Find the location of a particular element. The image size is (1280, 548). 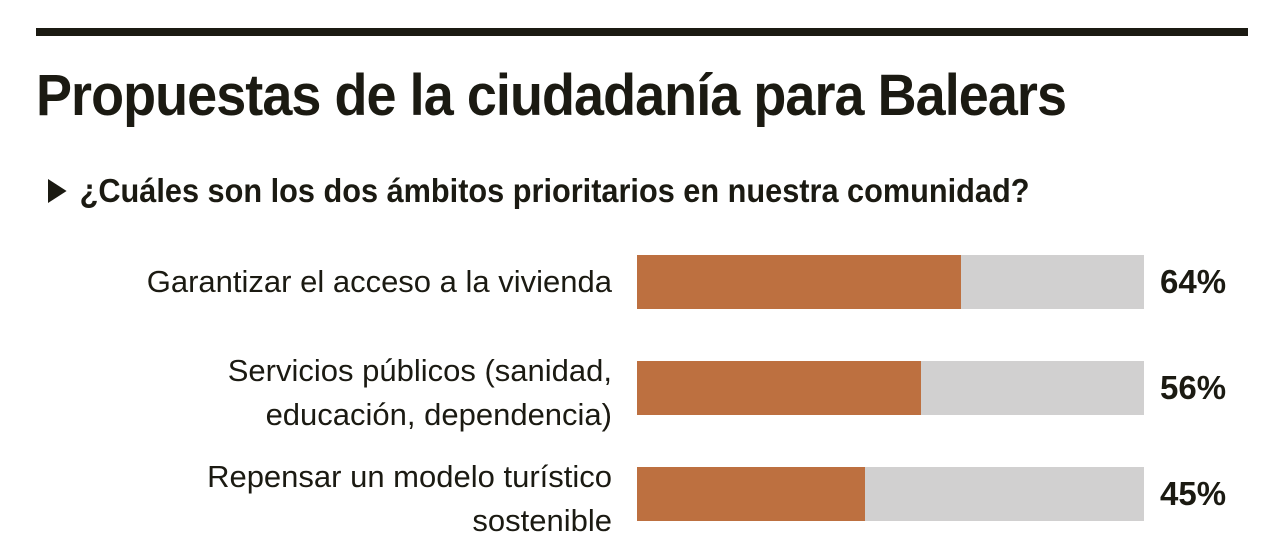

top-rule is located at coordinates (642, 32).